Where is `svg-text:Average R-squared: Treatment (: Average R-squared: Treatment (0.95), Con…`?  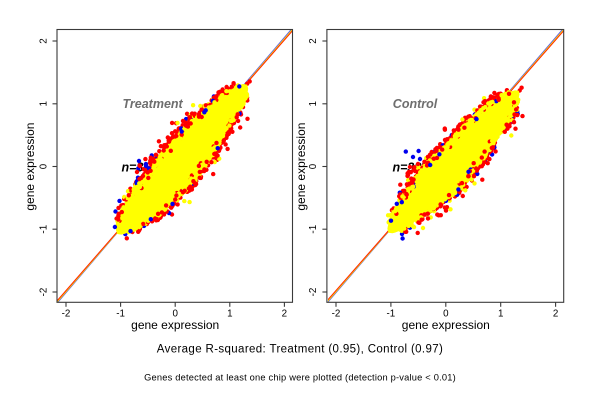 svg-text:Average R-squared: Treatment (: Average R-squared: Treatment (0.95), Con… is located at coordinates (300, 350).